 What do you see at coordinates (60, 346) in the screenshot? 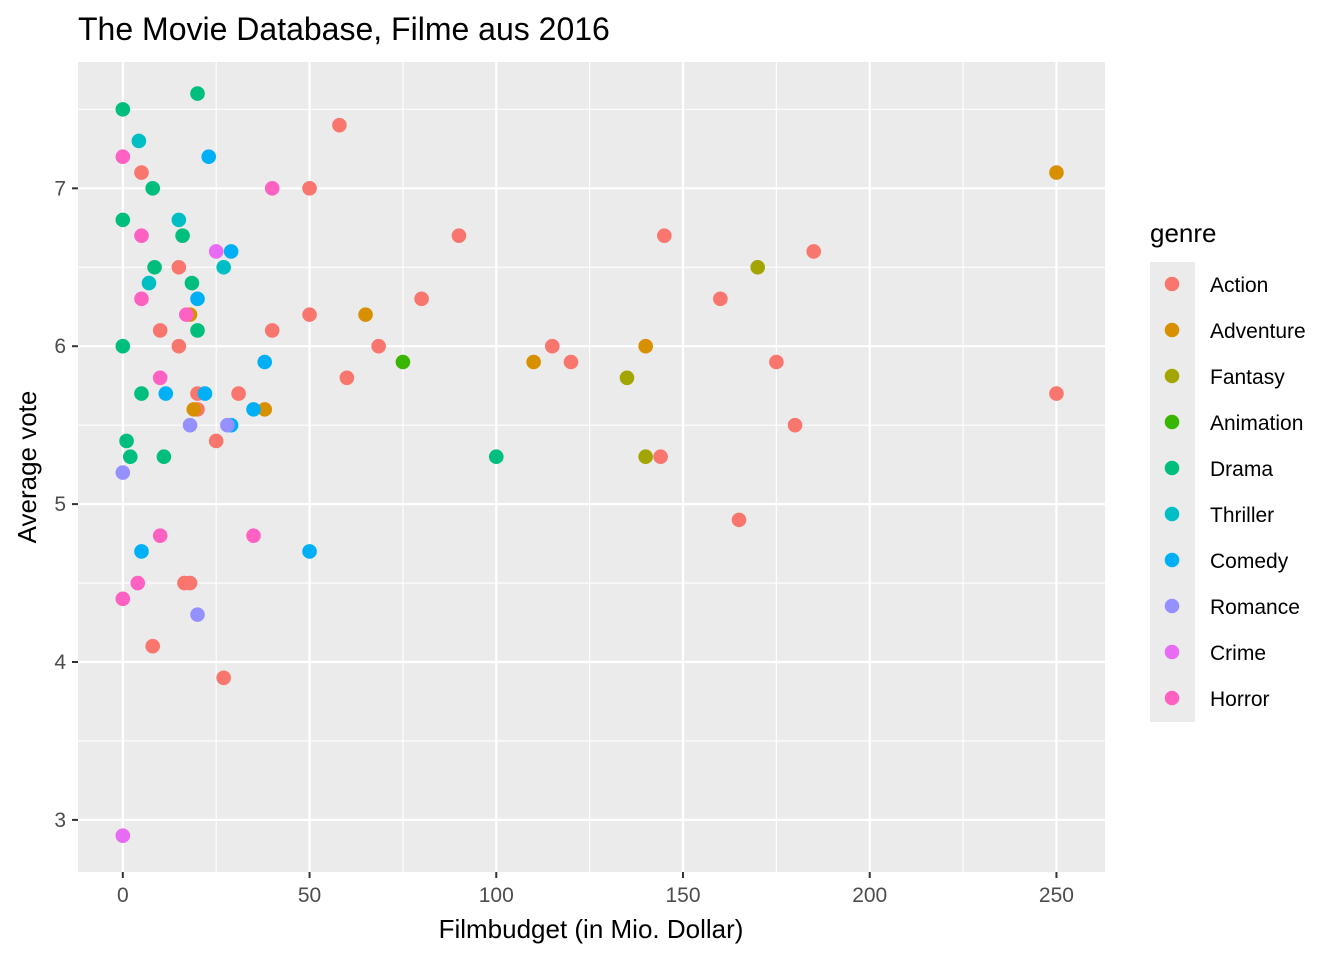
I see `y-tick-label: 6` at bounding box center [60, 346].